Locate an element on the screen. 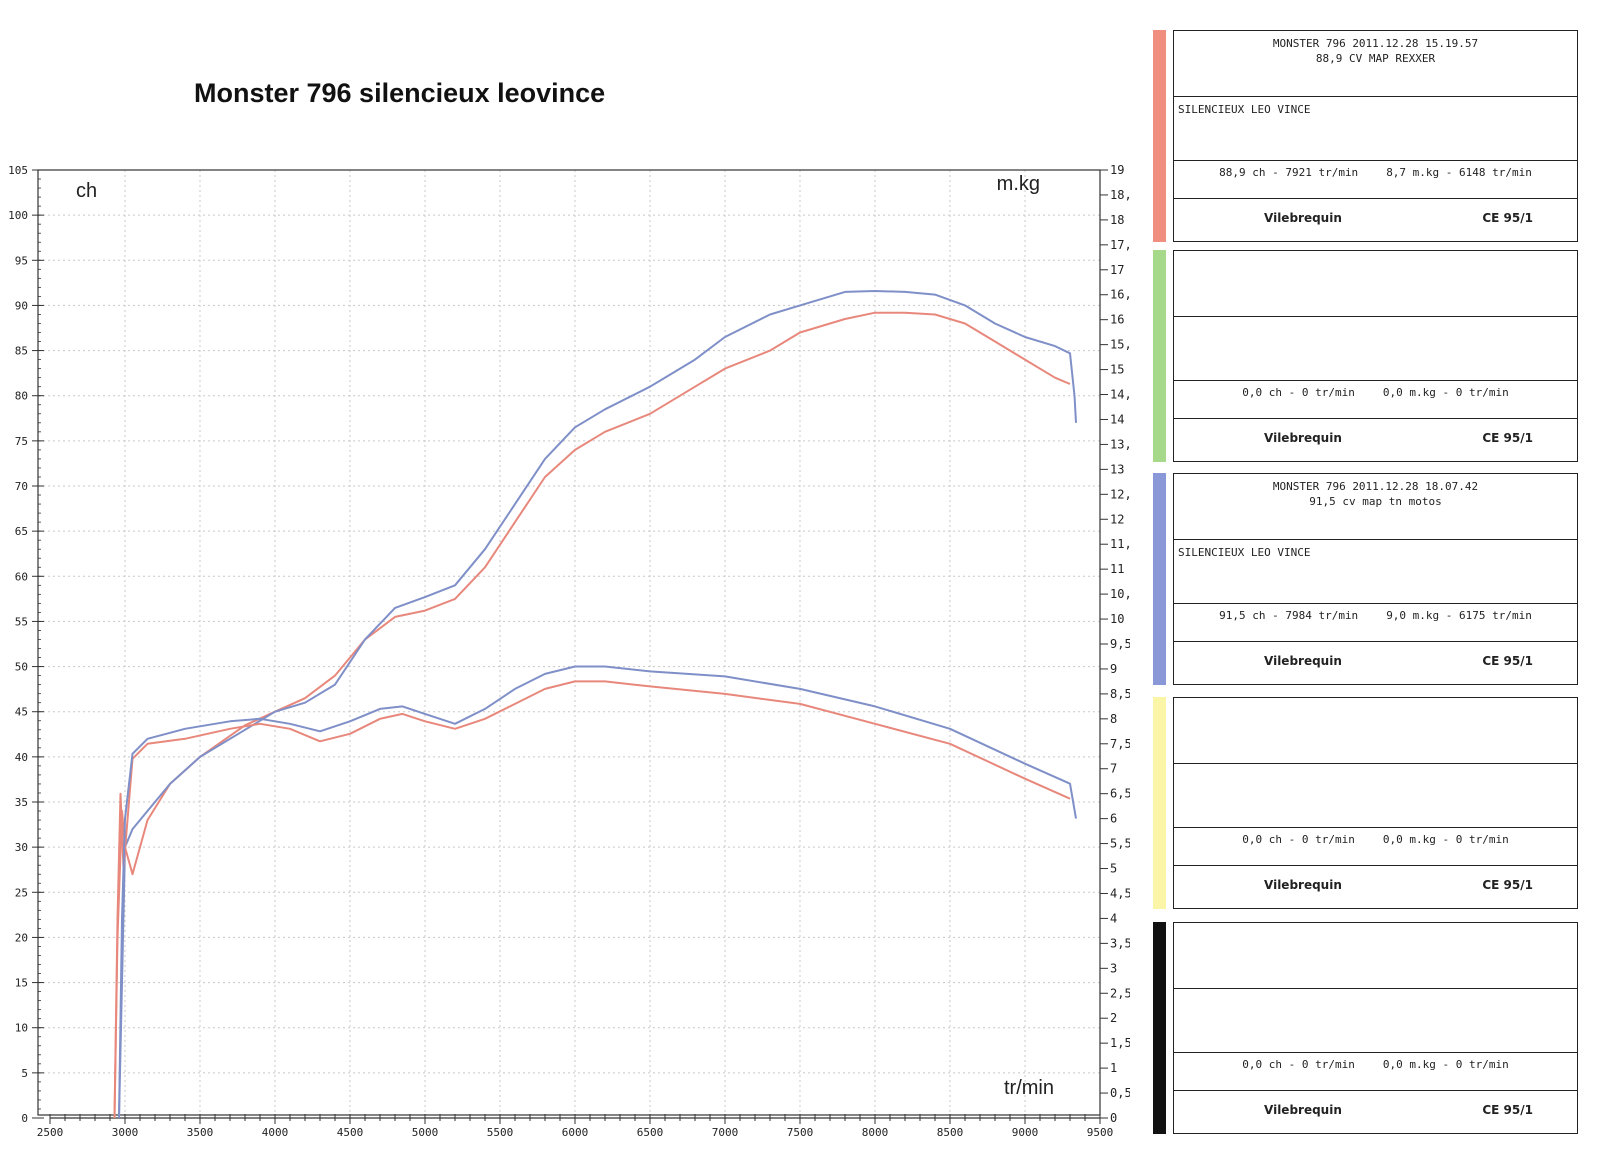 The image size is (1600, 1170). x-tick-label: 8000 is located at coordinates (875, 1132).